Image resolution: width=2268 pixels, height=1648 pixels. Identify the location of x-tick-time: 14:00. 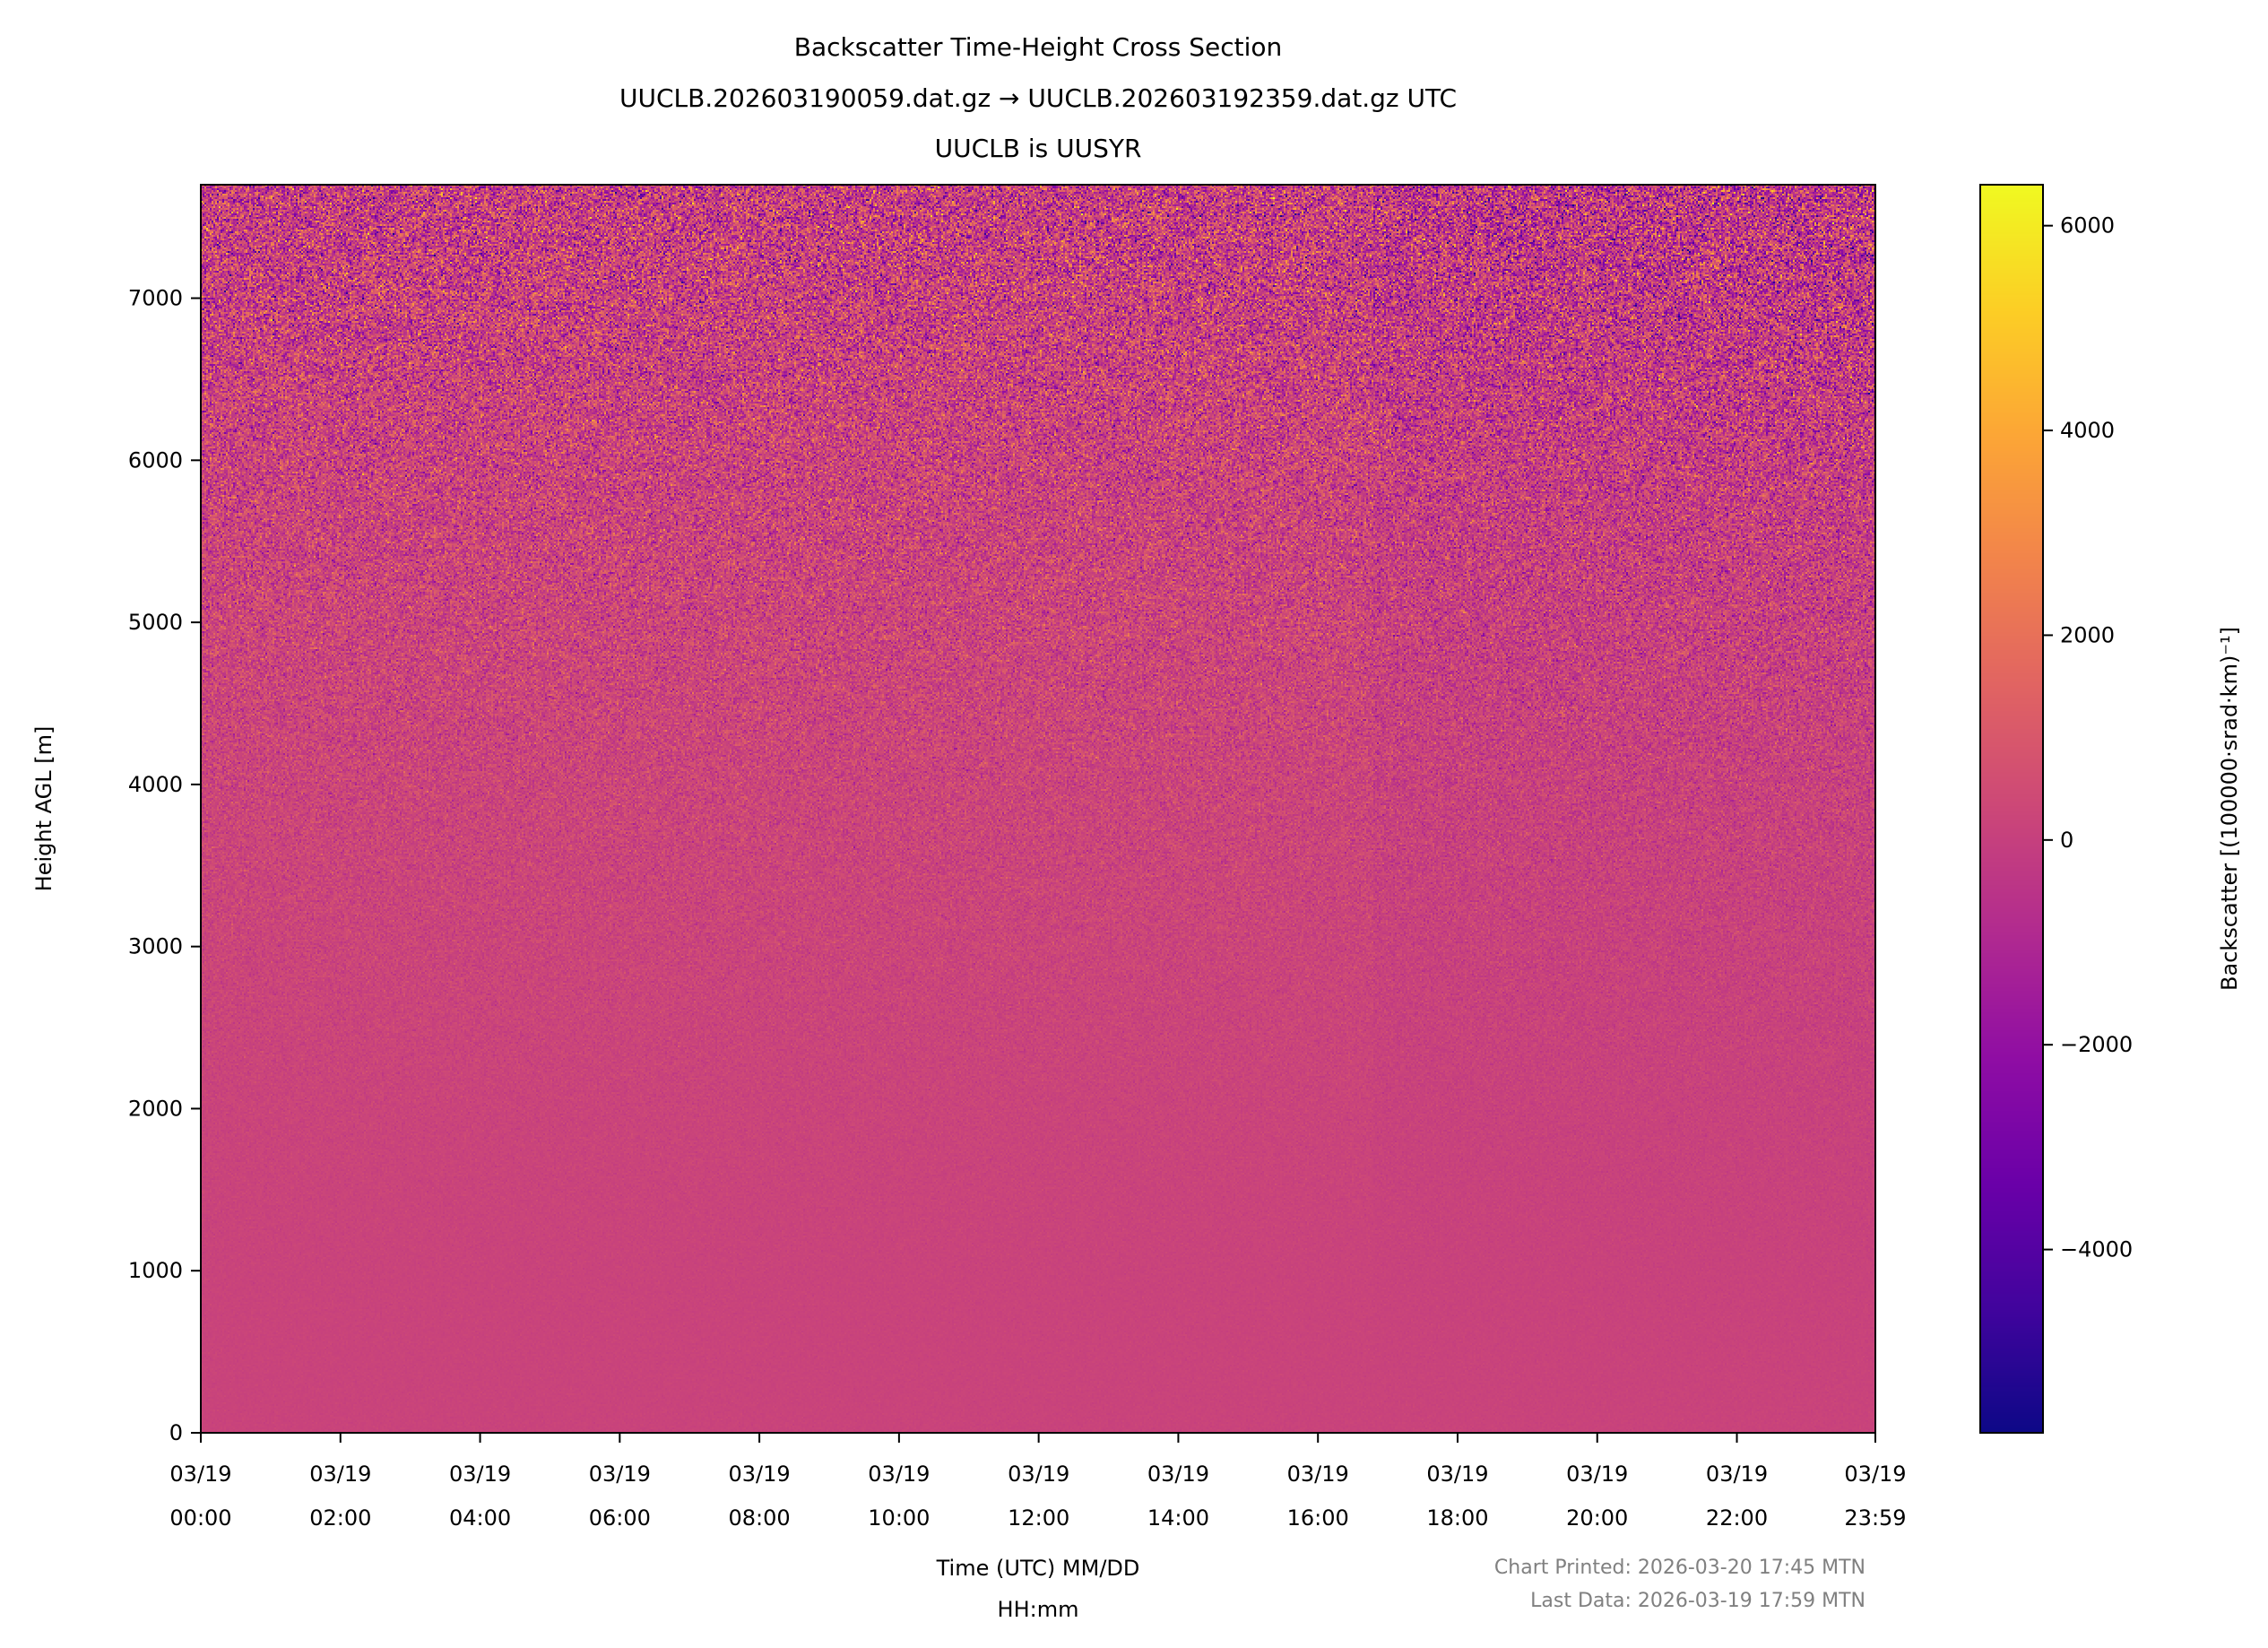
(1178, 1518).